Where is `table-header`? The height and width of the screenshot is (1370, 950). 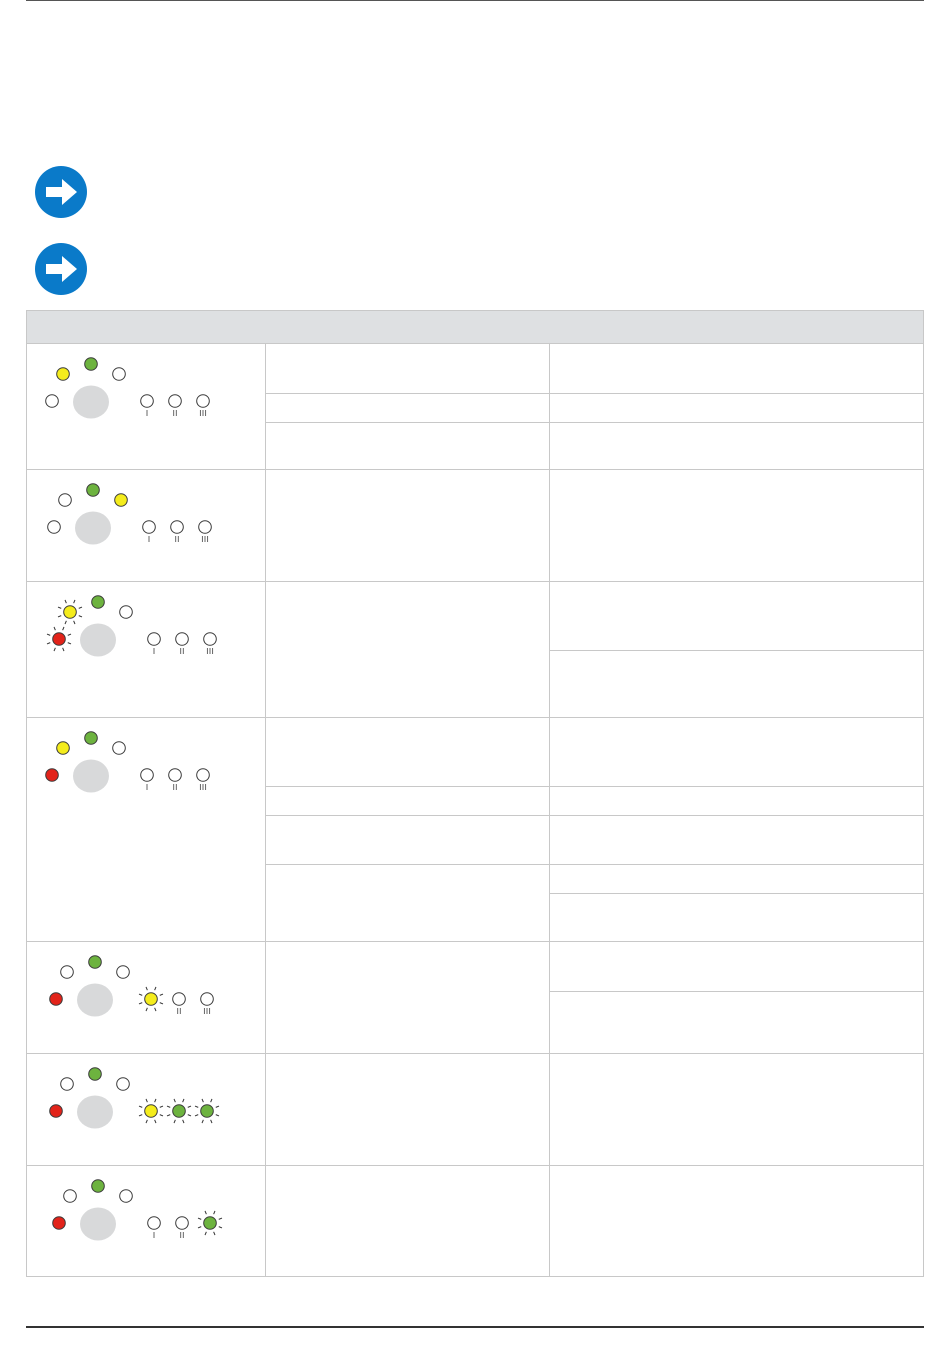 table-header is located at coordinates (475, 327).